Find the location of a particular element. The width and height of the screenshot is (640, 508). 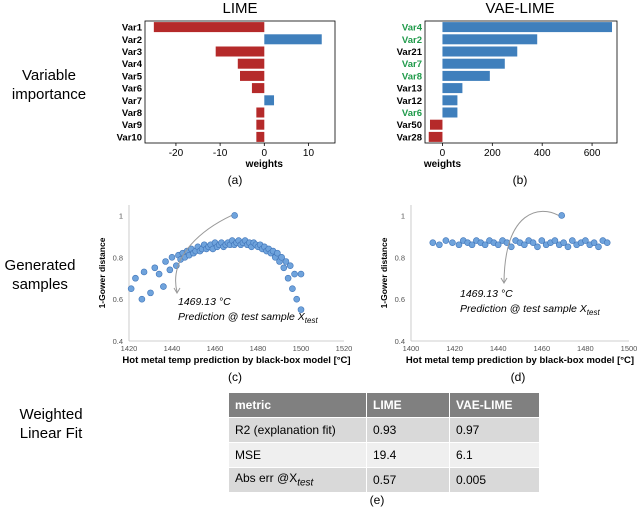

plot-frame is located at coordinates (240, 82).